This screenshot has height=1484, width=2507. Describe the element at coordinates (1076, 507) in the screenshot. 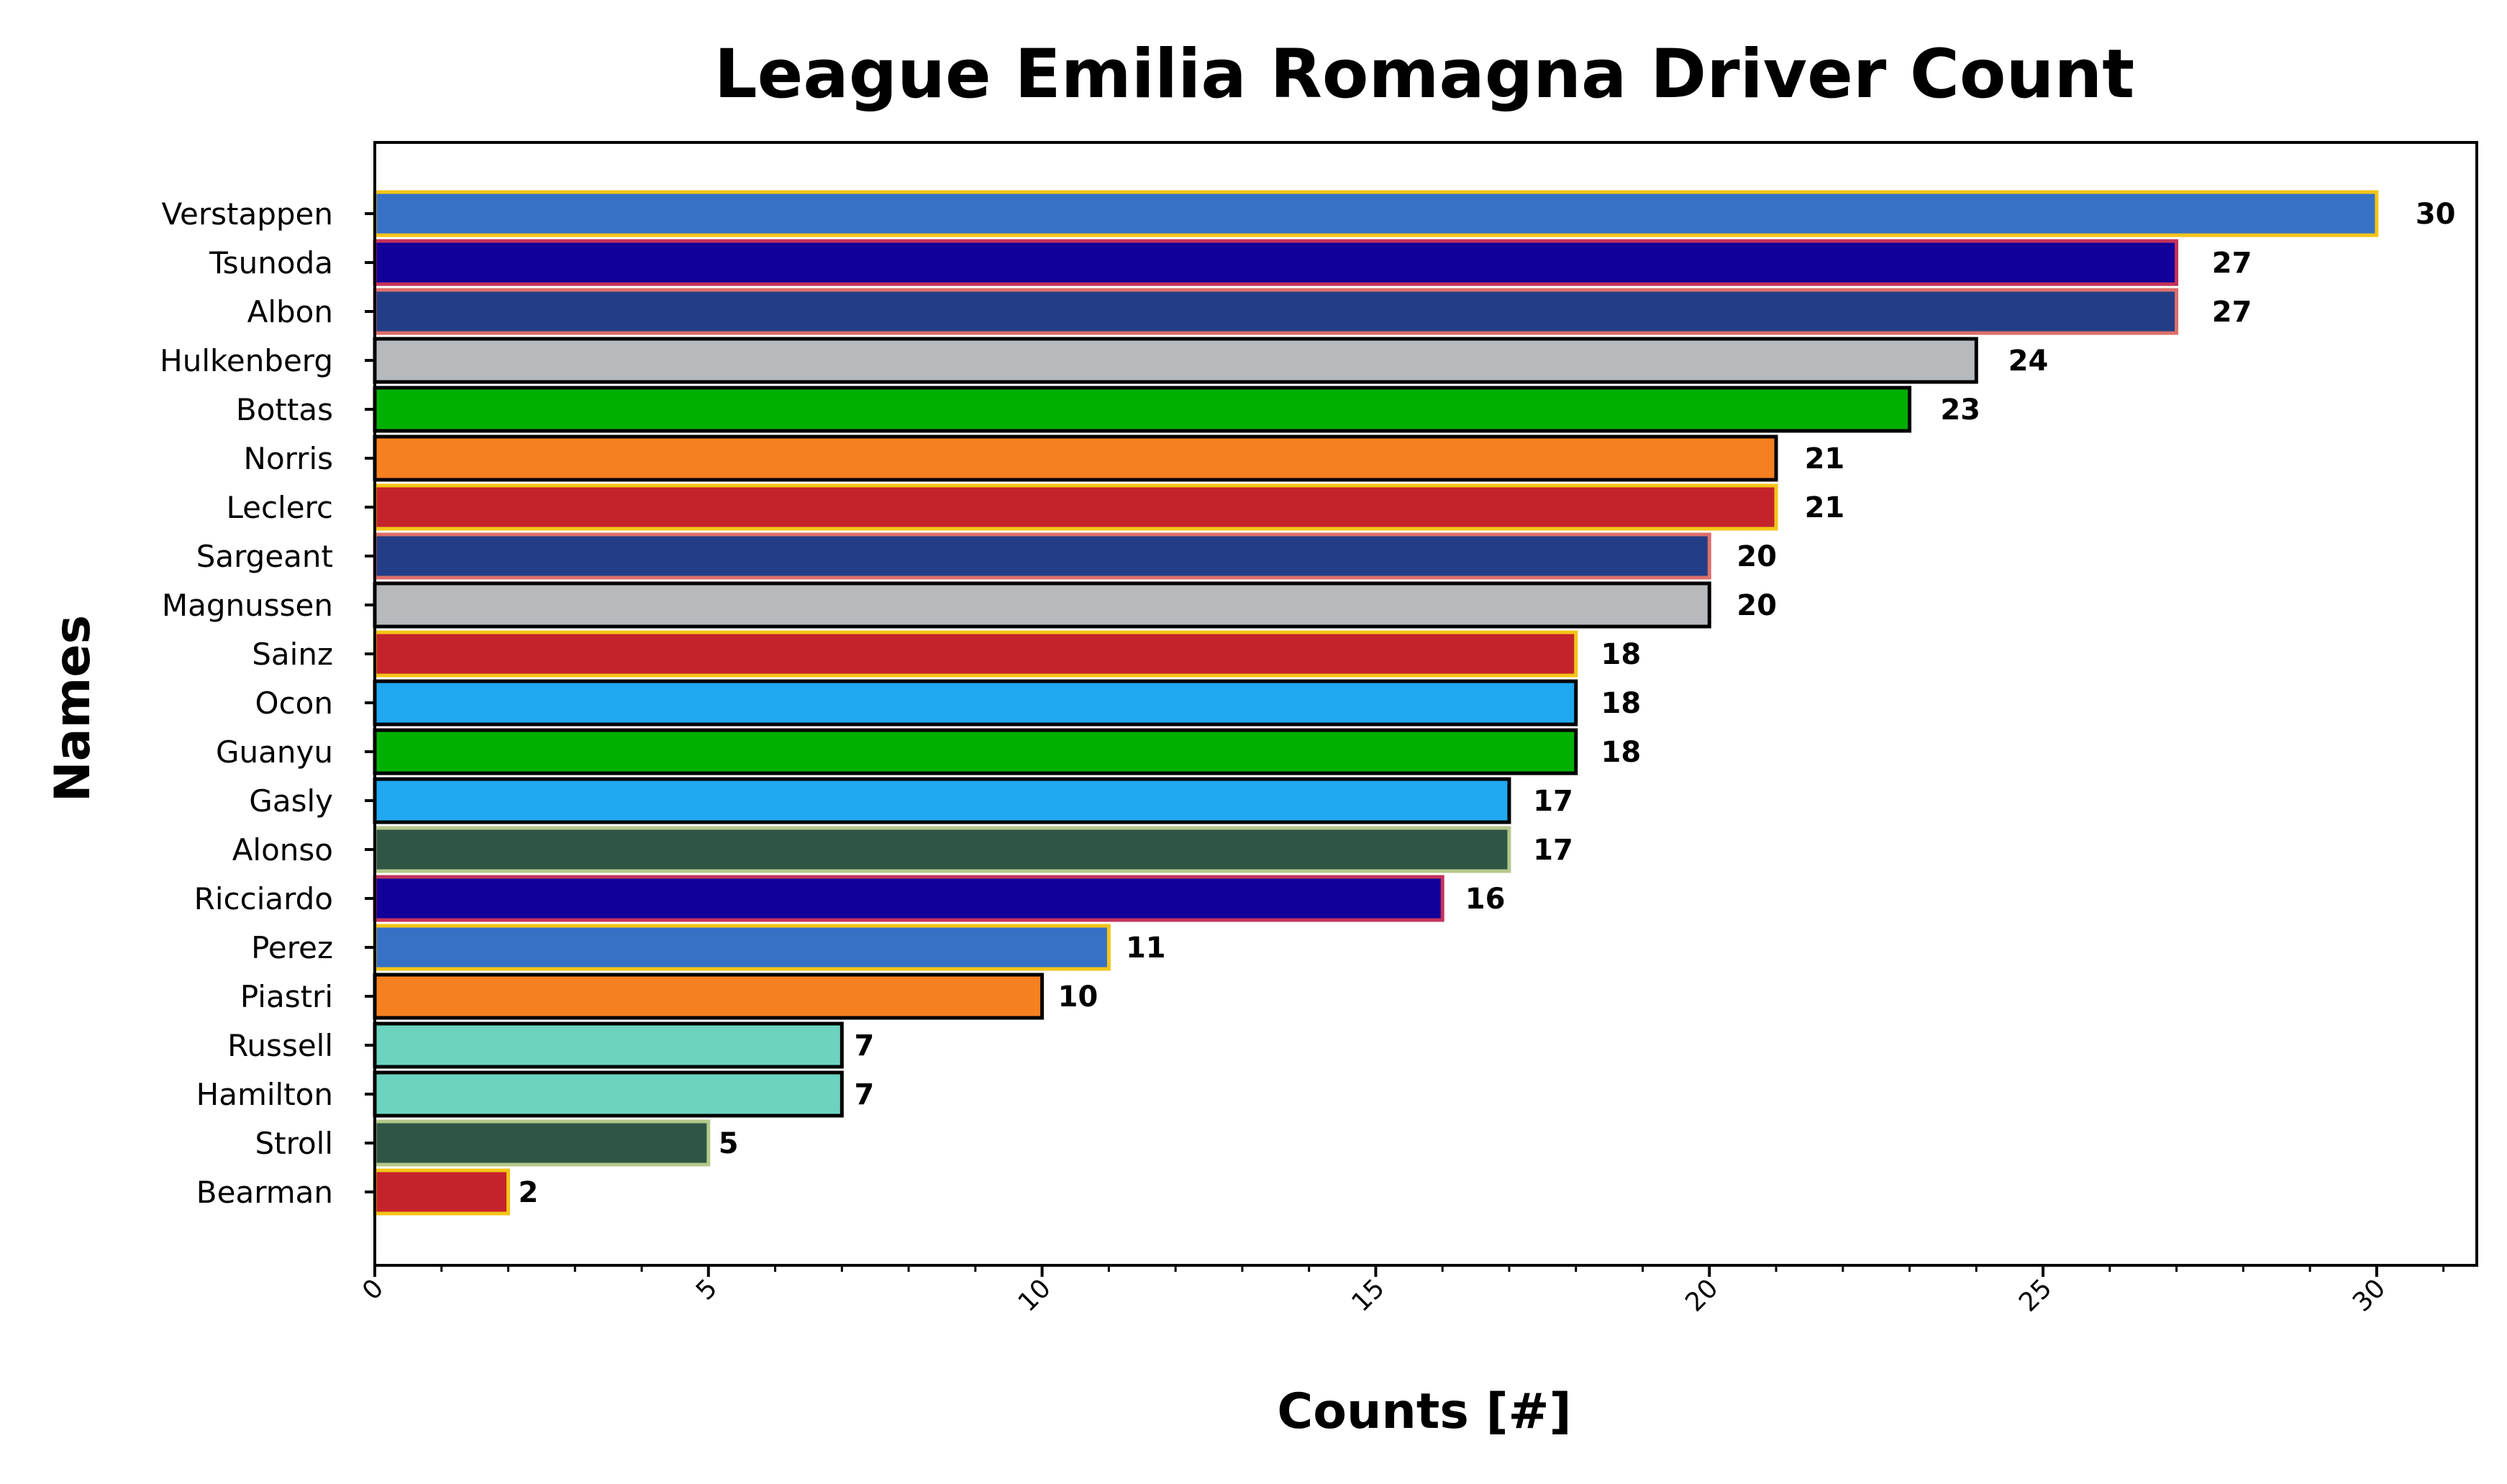

I see `bar-leclerc` at that location.